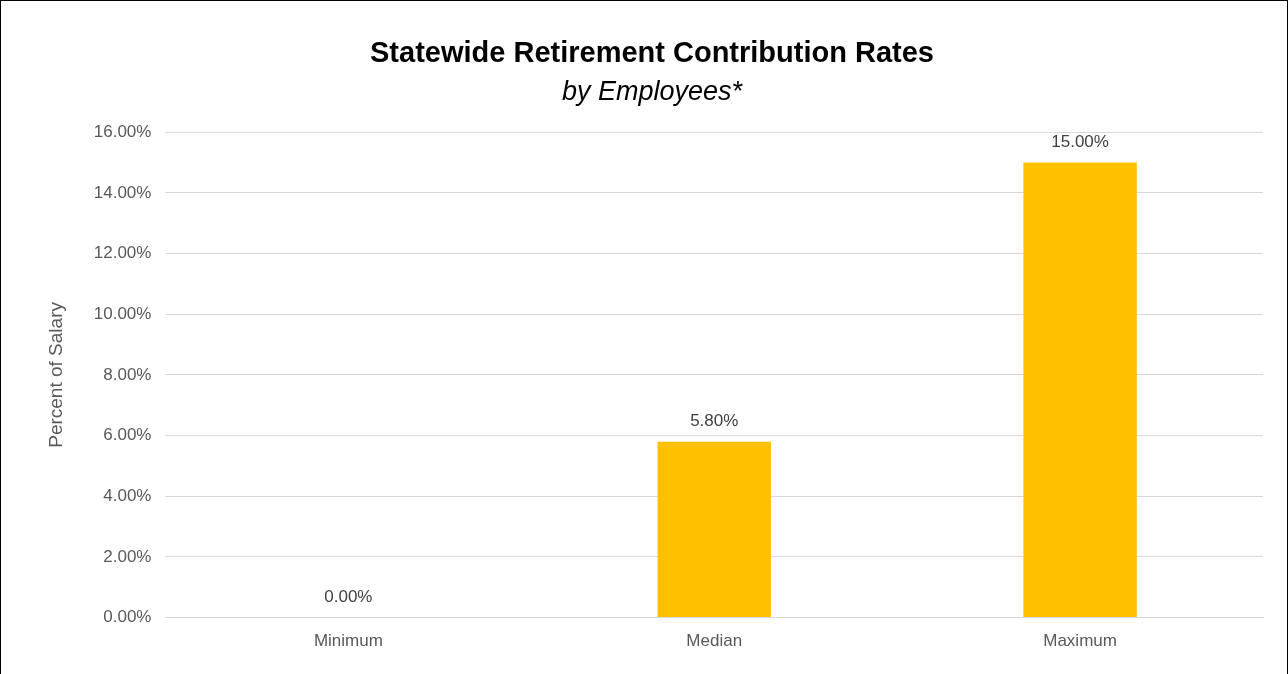  I want to click on y-tick-label: 2.00%, so click(127, 556).